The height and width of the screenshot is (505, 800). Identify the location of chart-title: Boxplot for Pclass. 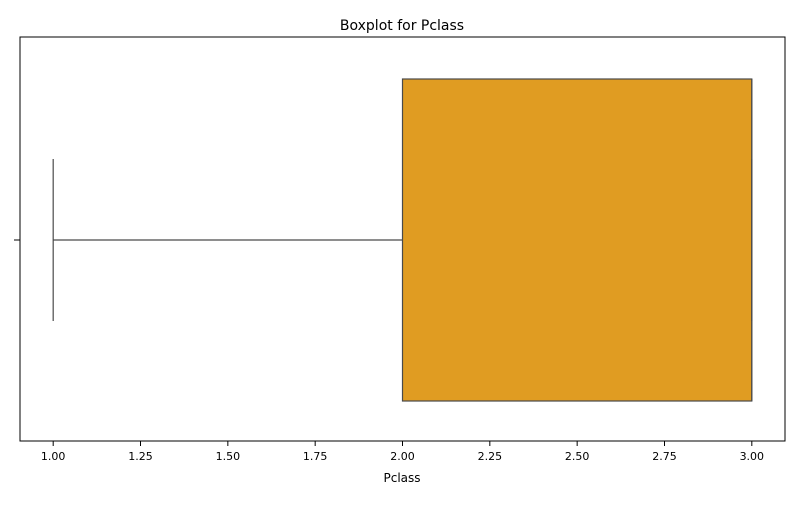
(402, 26).